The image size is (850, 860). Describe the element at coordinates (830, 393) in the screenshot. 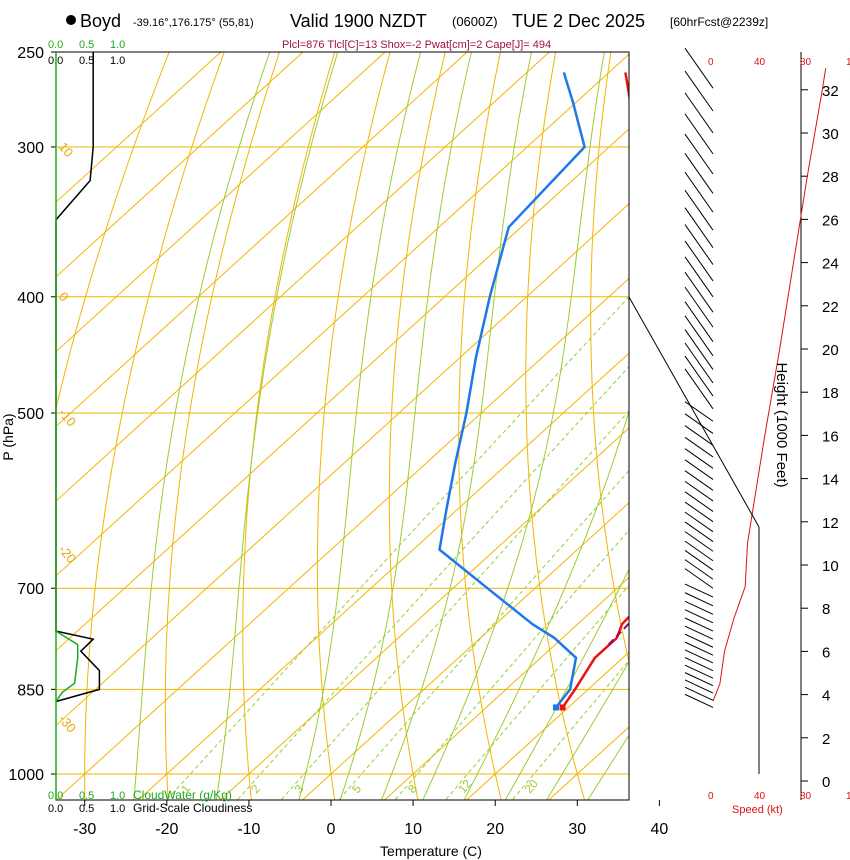

I see `height-tick-label: 18` at that location.